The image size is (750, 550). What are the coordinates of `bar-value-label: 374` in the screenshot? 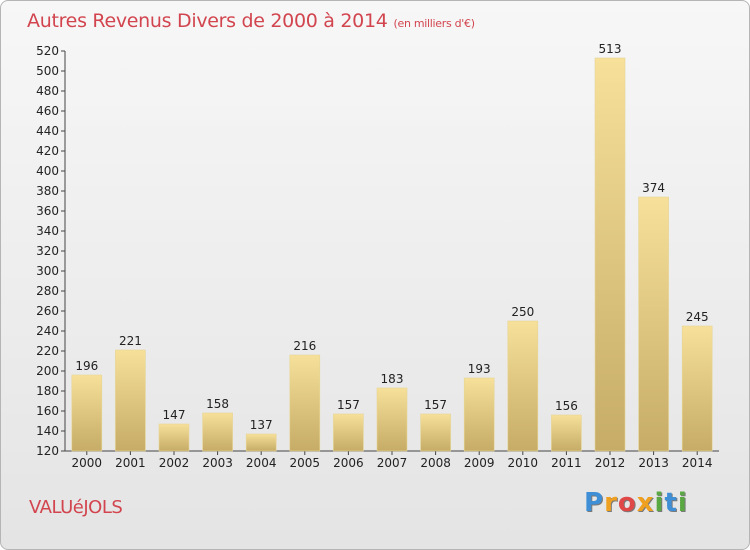 It's located at (653, 188).